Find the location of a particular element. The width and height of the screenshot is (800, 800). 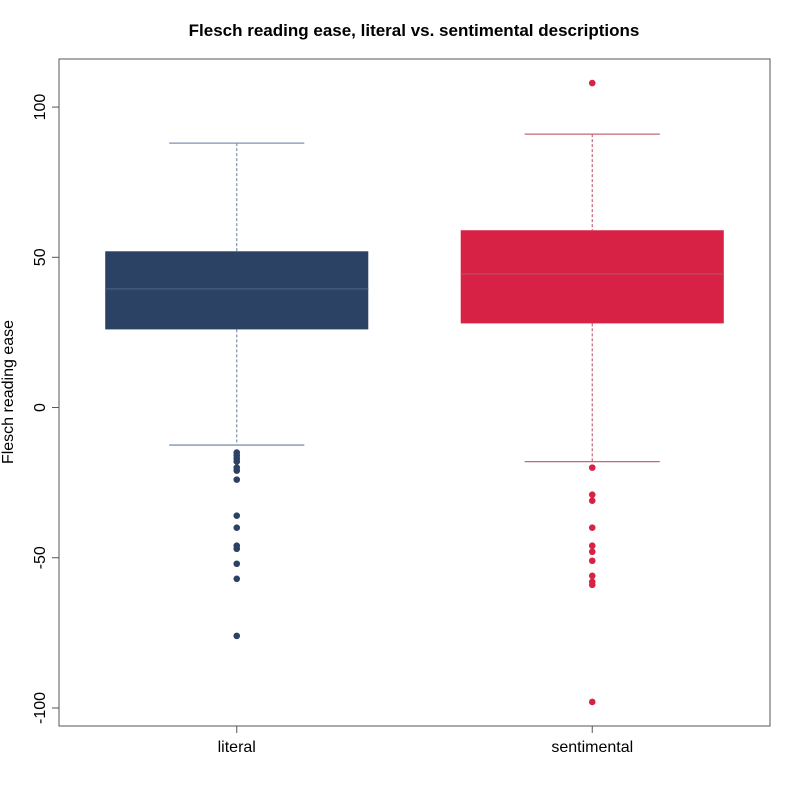

y-tick-label: -100 is located at coordinates (40, 708).